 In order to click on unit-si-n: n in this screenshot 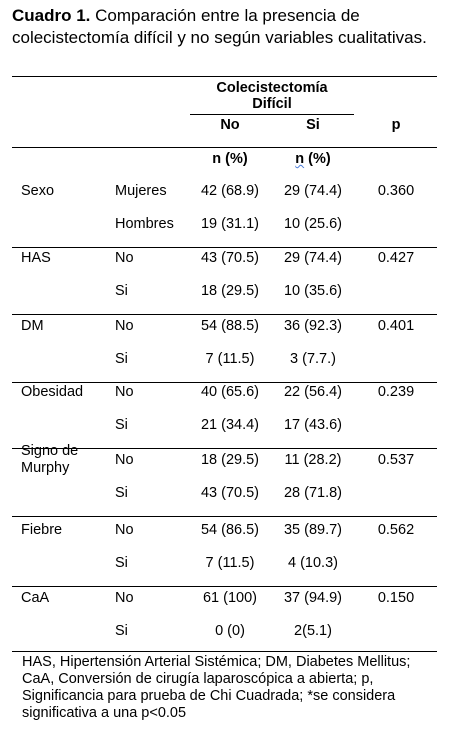, I will do `click(300, 159)`.